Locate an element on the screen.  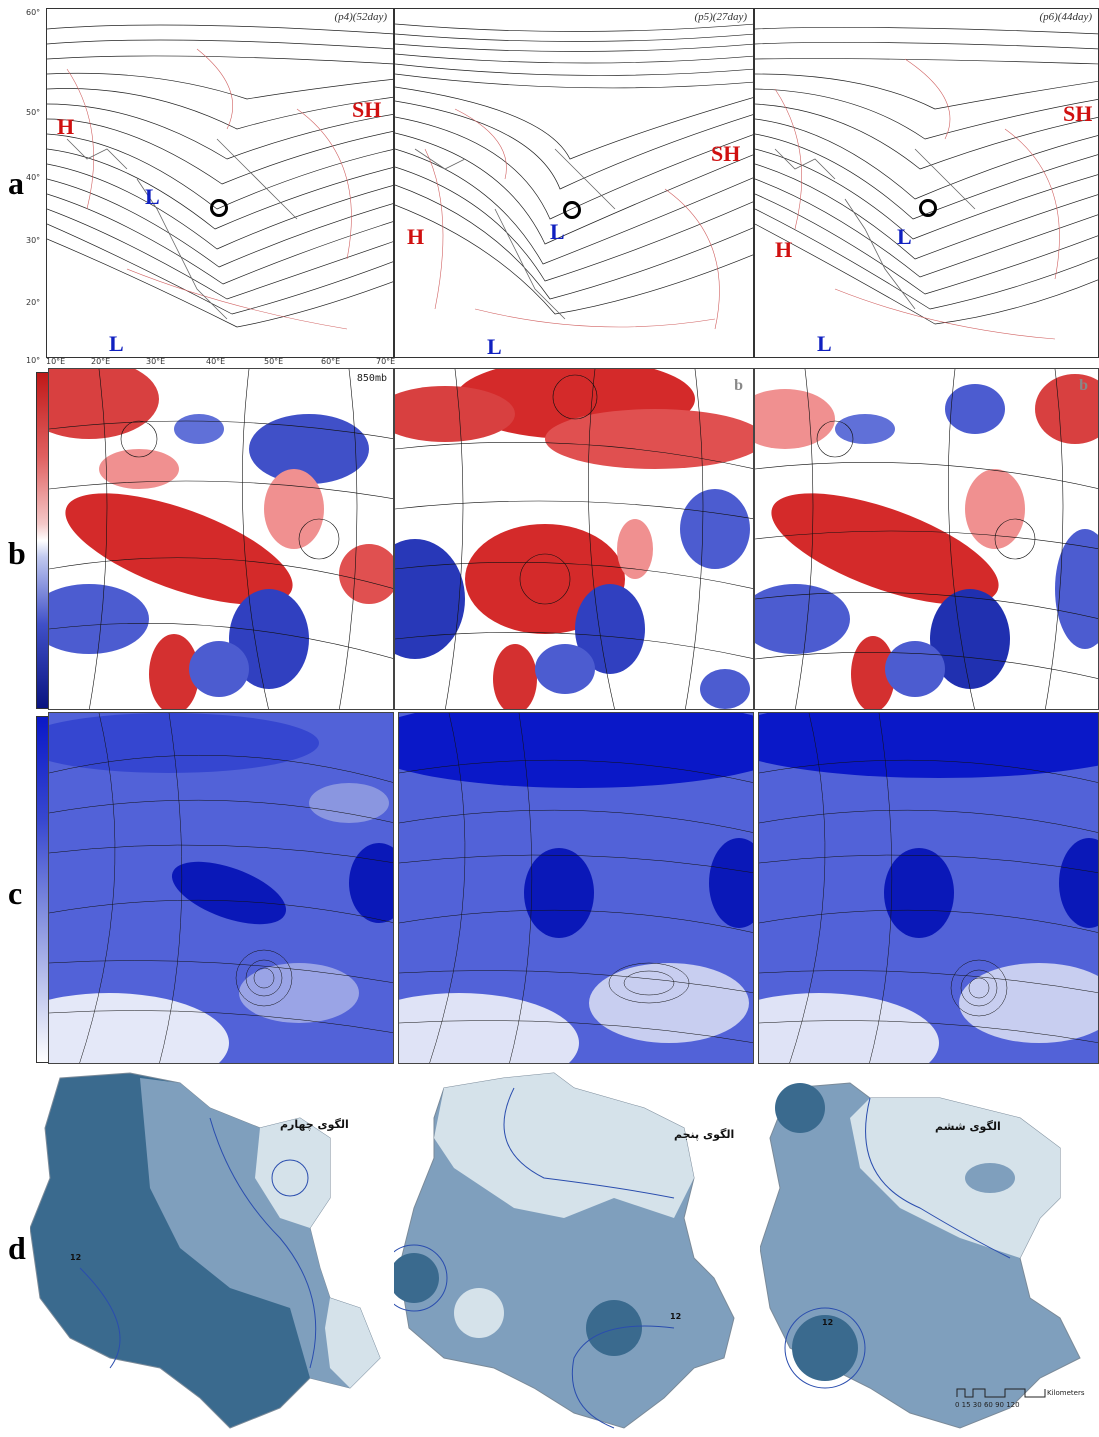
lon-tick: 70°E is located at coordinates (386, 361).